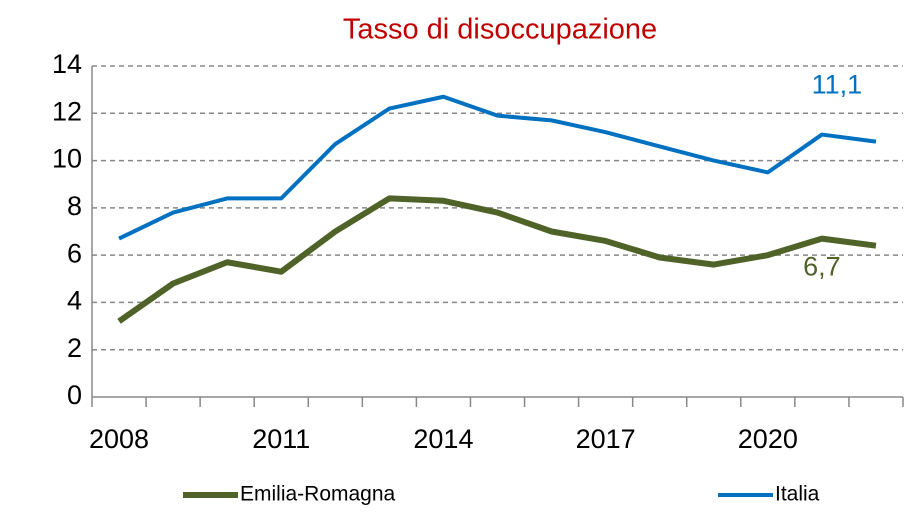  Describe the element at coordinates (119, 439) in the screenshot. I see `x-tick-label: 2008` at that location.